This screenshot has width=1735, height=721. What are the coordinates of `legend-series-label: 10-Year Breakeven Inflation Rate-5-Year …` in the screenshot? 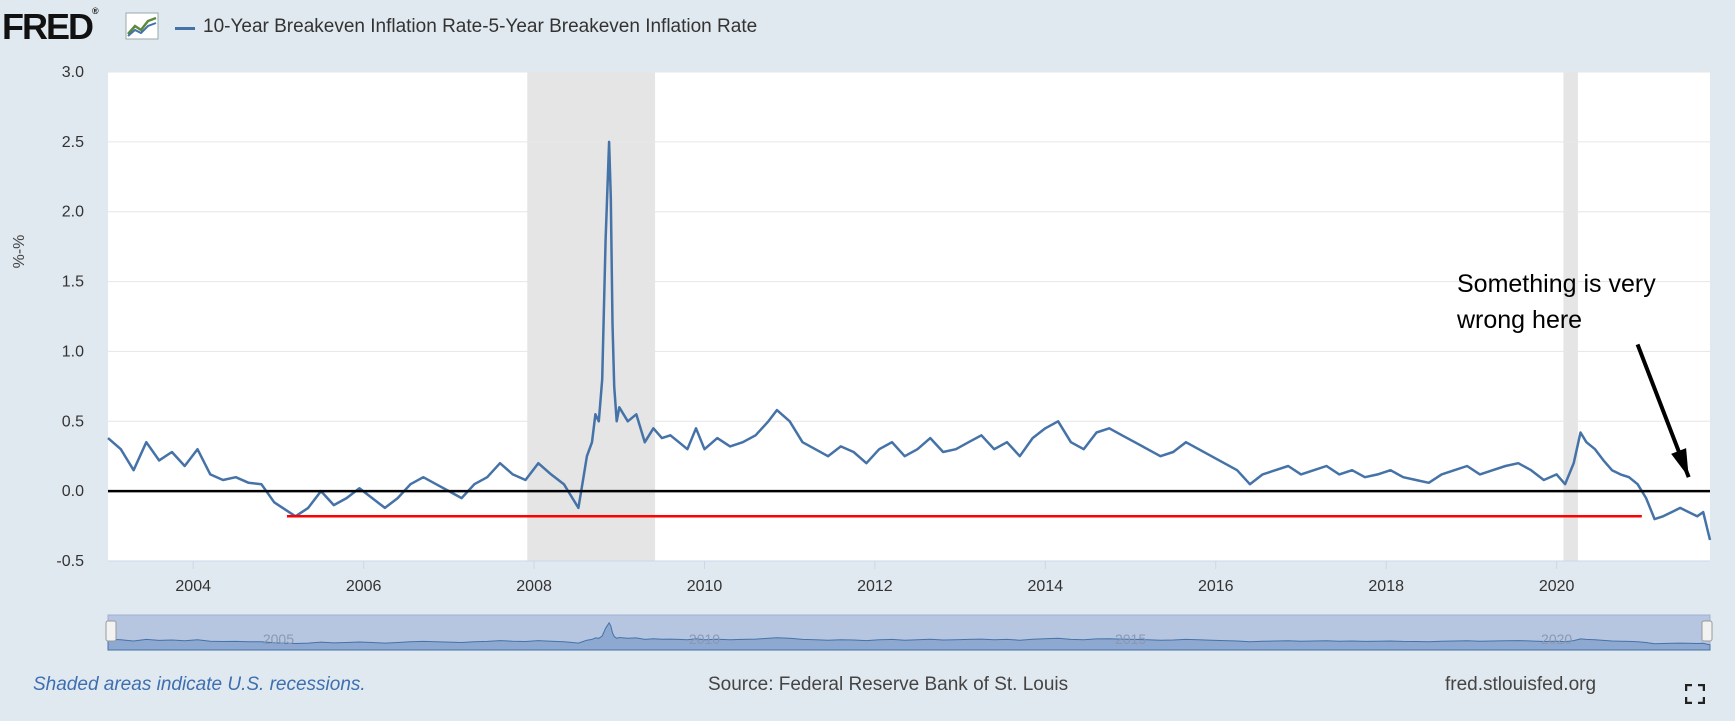 It's located at (480, 26).